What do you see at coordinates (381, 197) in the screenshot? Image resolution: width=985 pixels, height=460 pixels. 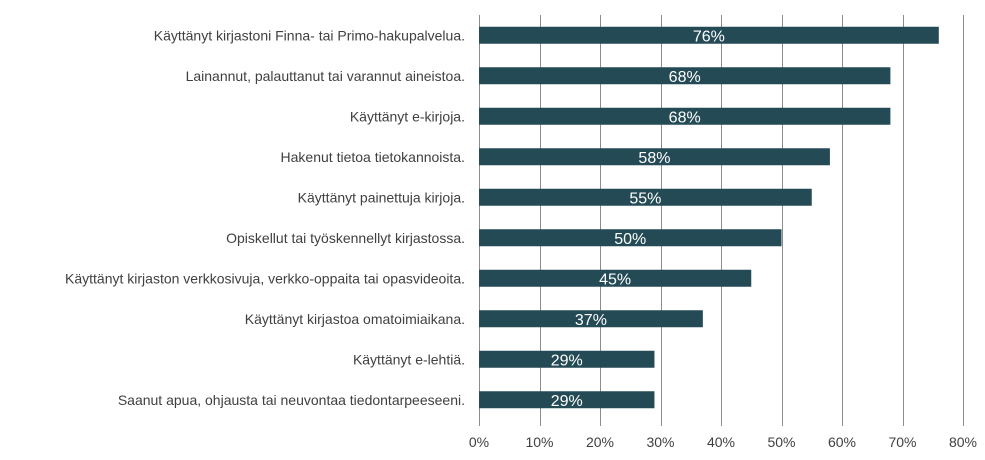 I see `category-label: Käyttänyt painettuja kirjoja.` at bounding box center [381, 197].